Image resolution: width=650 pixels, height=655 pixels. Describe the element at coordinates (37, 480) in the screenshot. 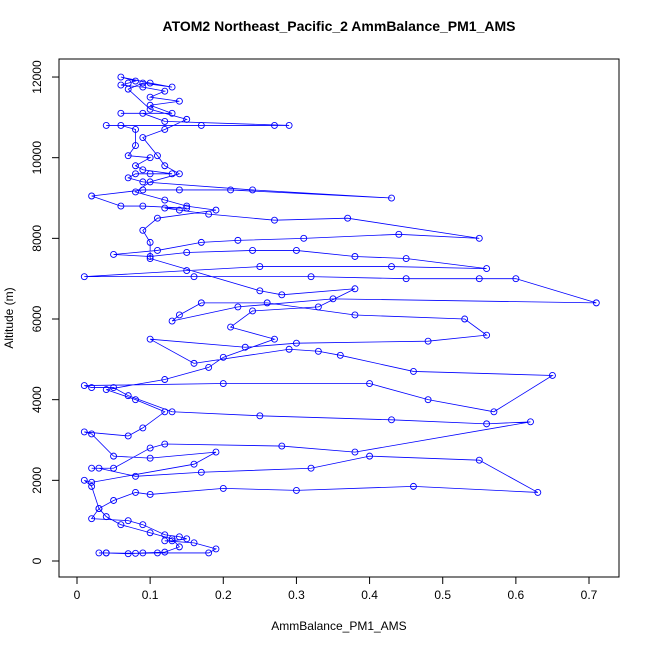

I see `y-tick-label: 2000` at that location.